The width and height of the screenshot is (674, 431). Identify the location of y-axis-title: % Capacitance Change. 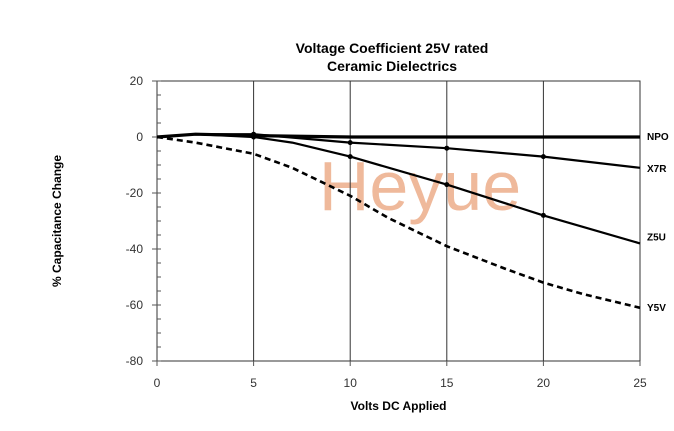
(57, 221).